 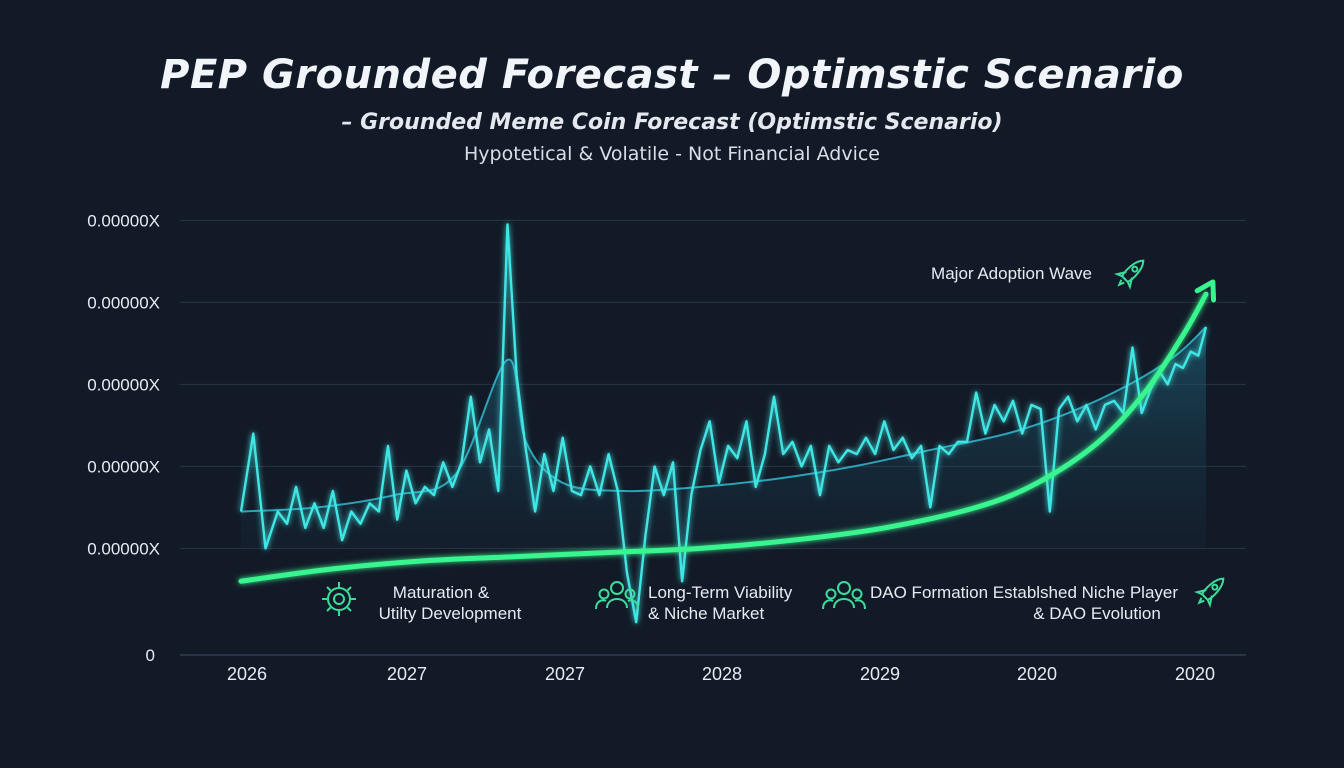 What do you see at coordinates (880, 674) in the screenshot?
I see `x-tick-label: 2029` at bounding box center [880, 674].